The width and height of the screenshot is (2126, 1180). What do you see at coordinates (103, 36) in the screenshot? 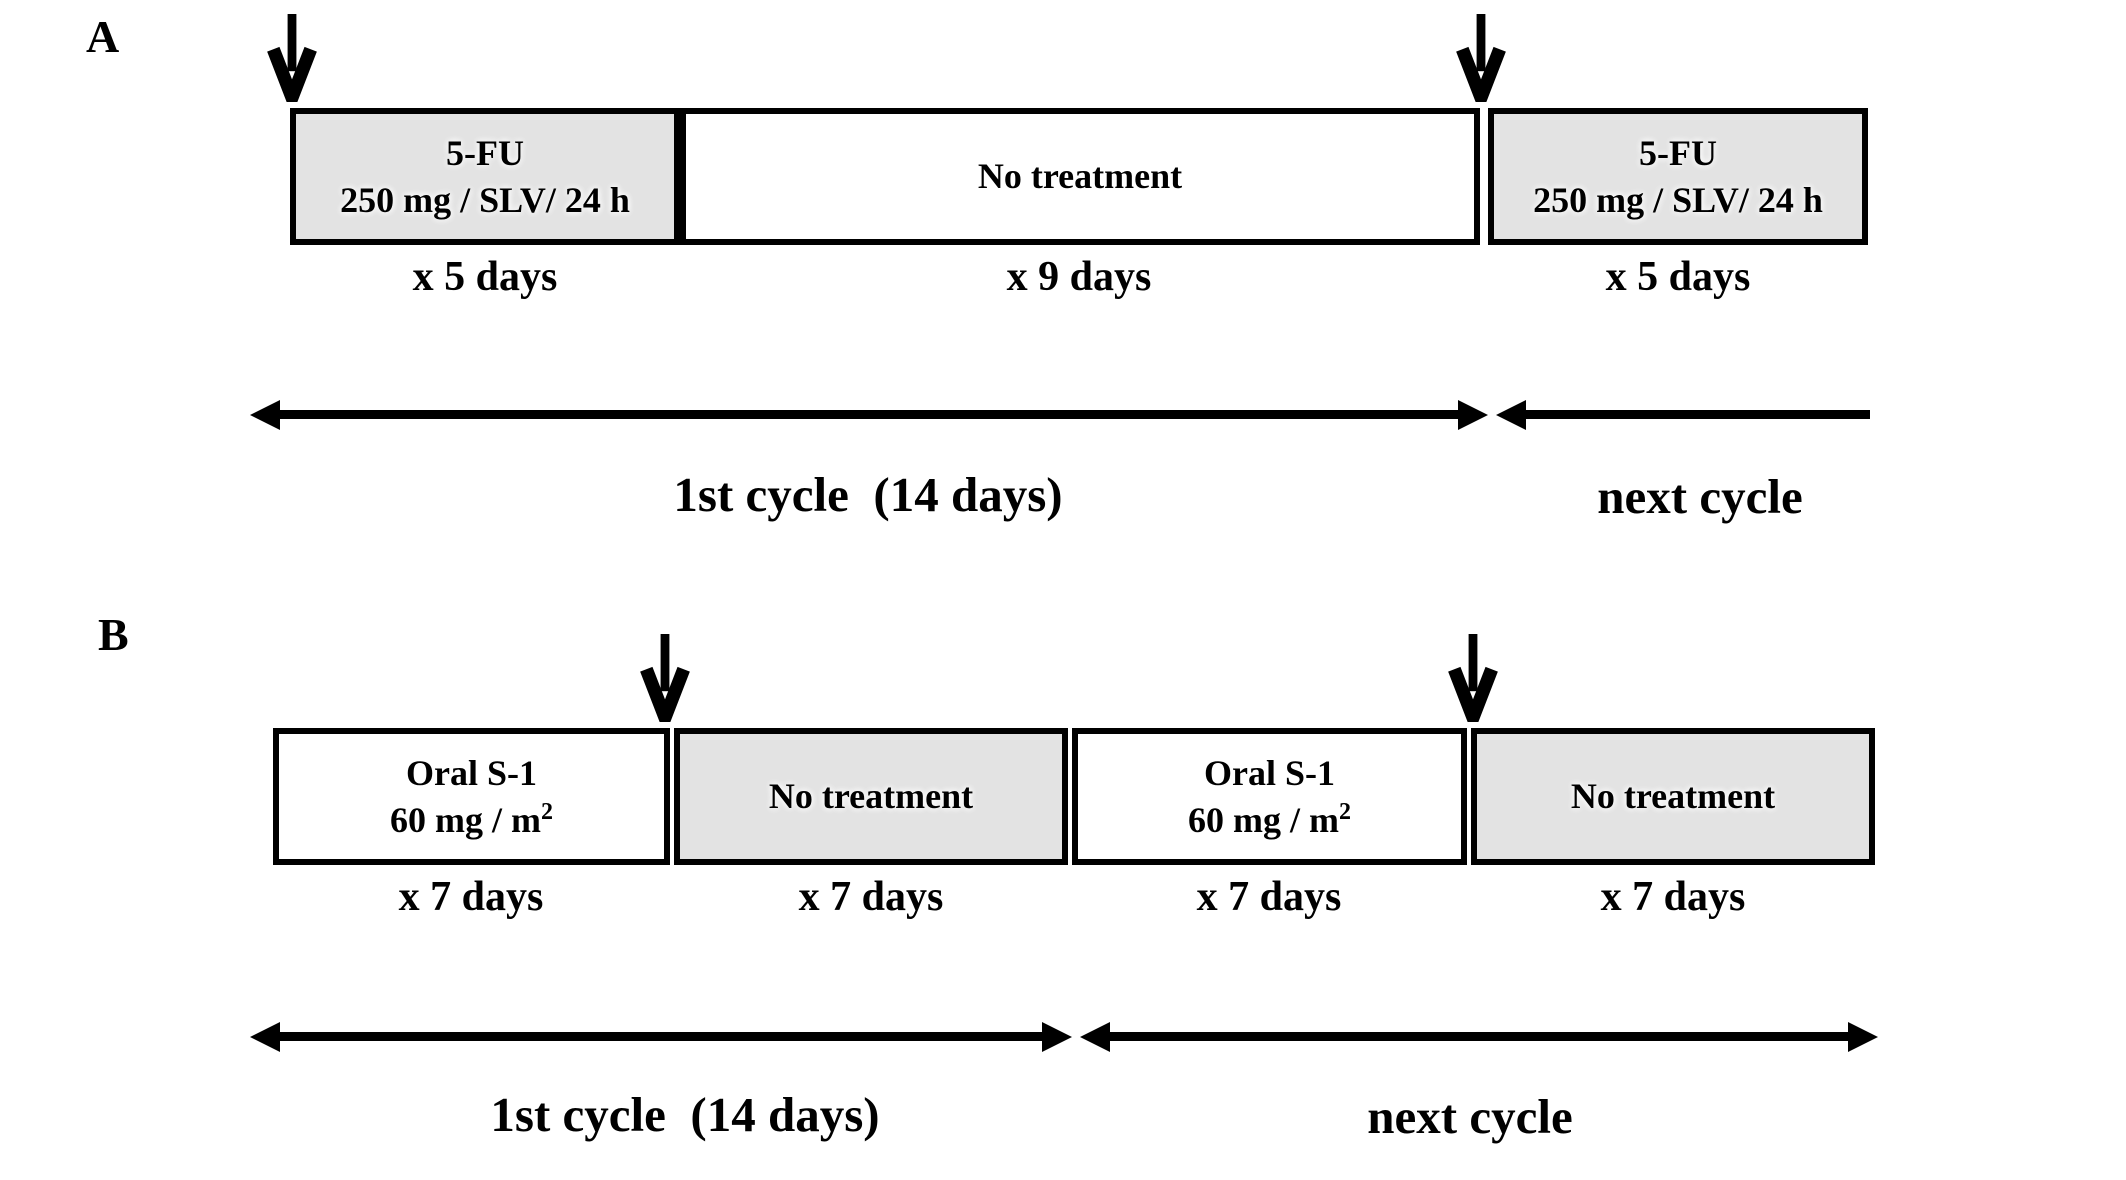
I see `panel-a-label: A` at bounding box center [103, 36].